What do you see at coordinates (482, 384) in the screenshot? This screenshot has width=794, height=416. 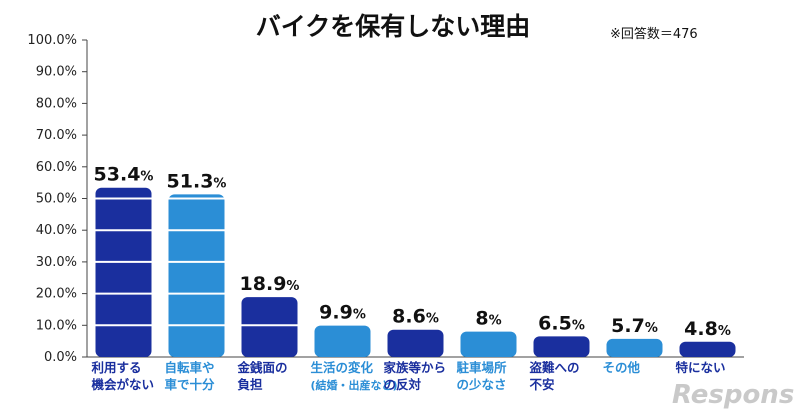 I see `category-label: の少なさ` at bounding box center [482, 384].